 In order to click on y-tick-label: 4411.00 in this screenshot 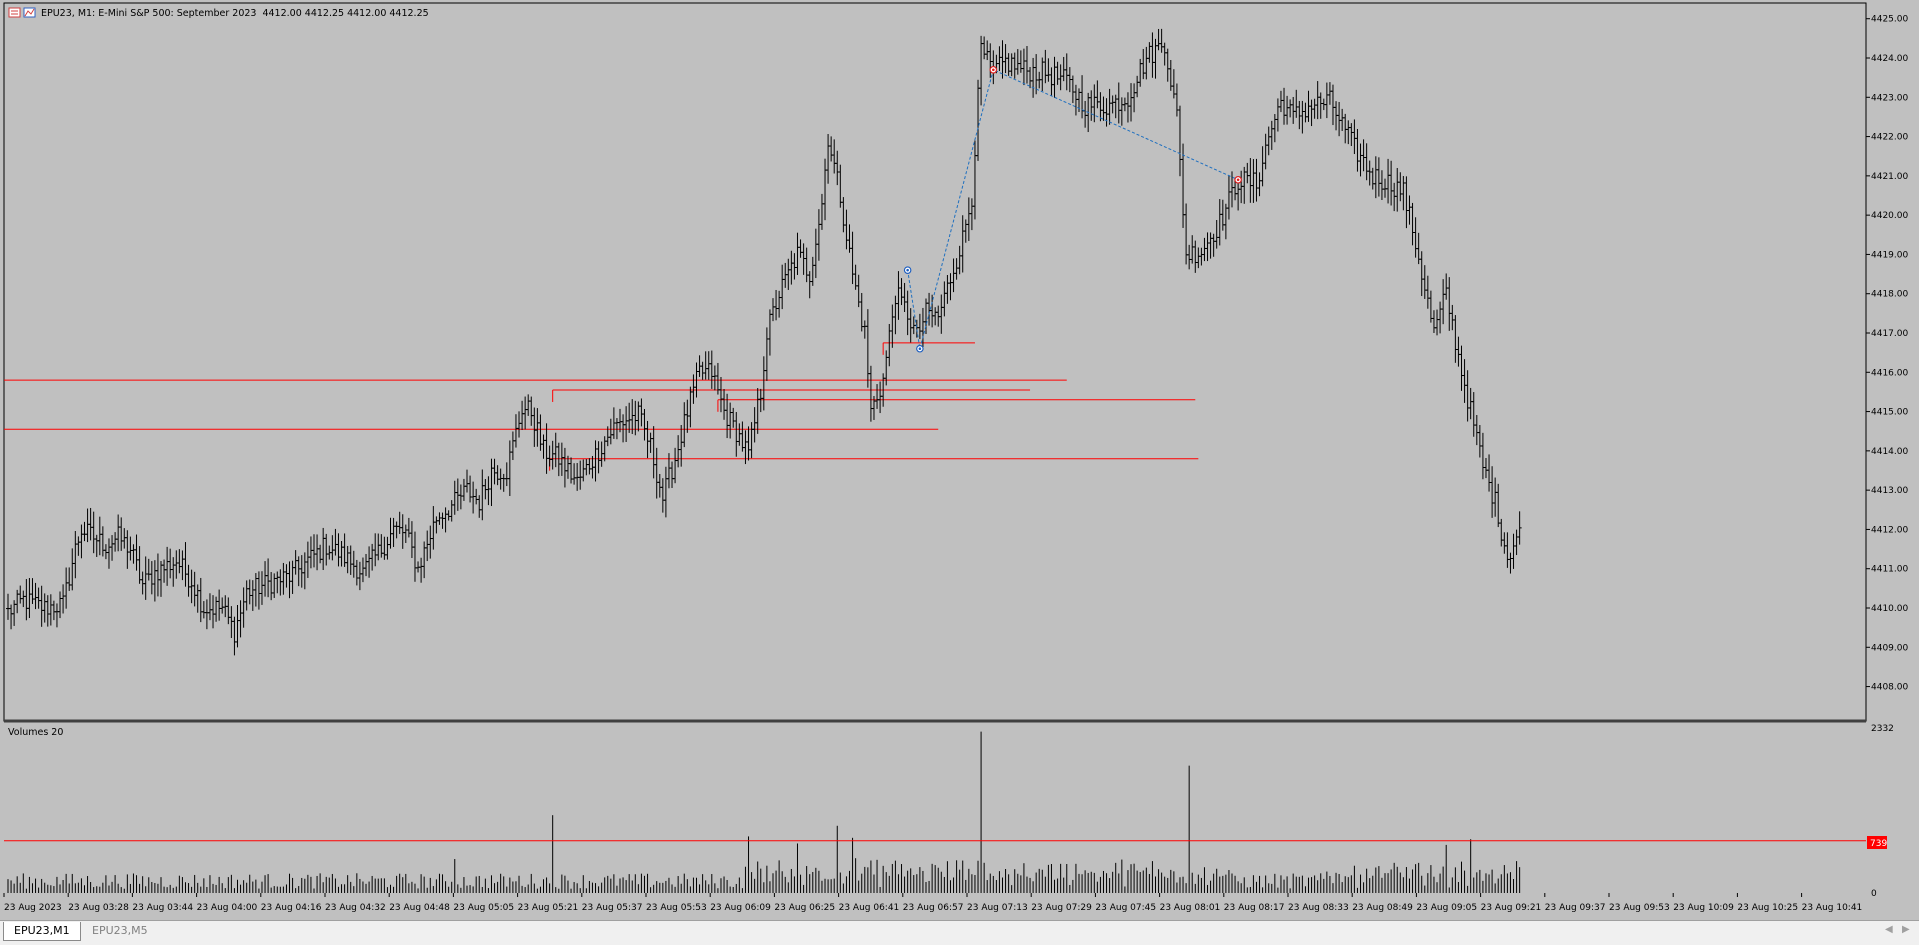, I will do `click(1889, 570)`.